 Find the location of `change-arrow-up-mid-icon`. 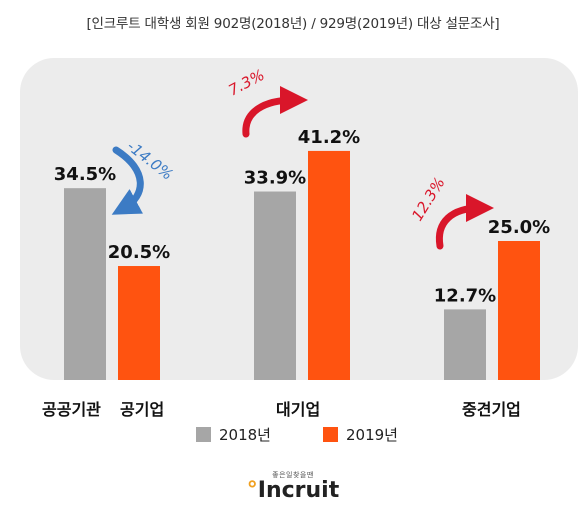

change-arrow-up-mid-icon is located at coordinates (464, 222).